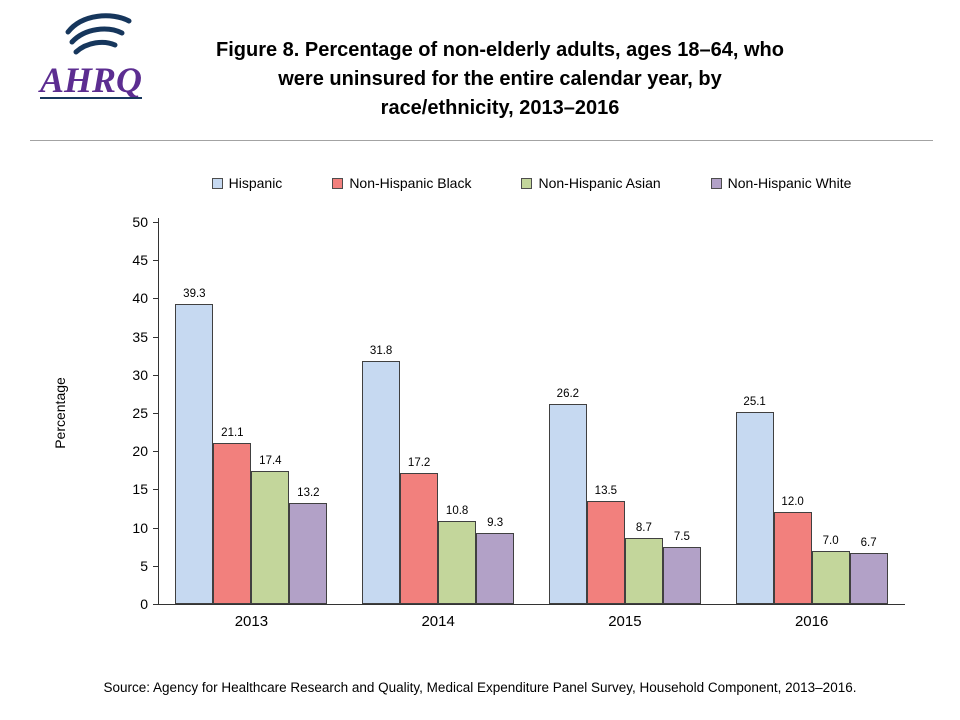 The height and width of the screenshot is (720, 960). I want to click on y-tick-label: 15, so click(140, 489).